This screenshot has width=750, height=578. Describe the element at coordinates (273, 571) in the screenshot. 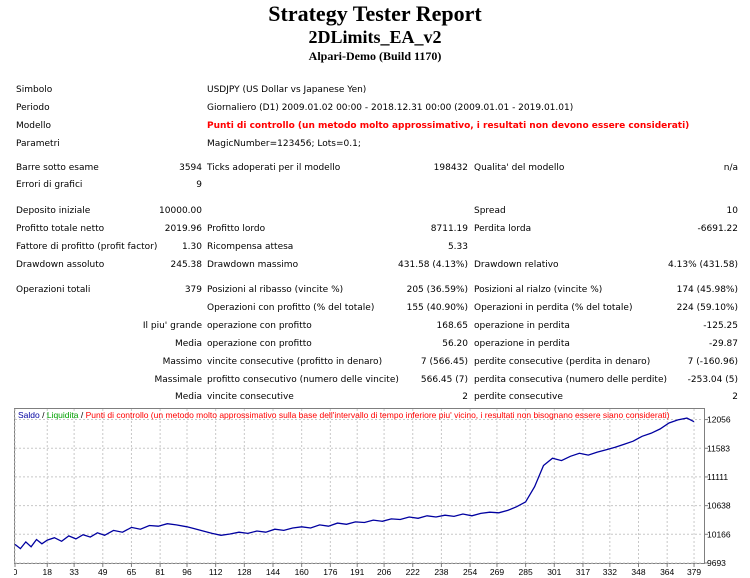

I see `x-tick-label: 144` at that location.